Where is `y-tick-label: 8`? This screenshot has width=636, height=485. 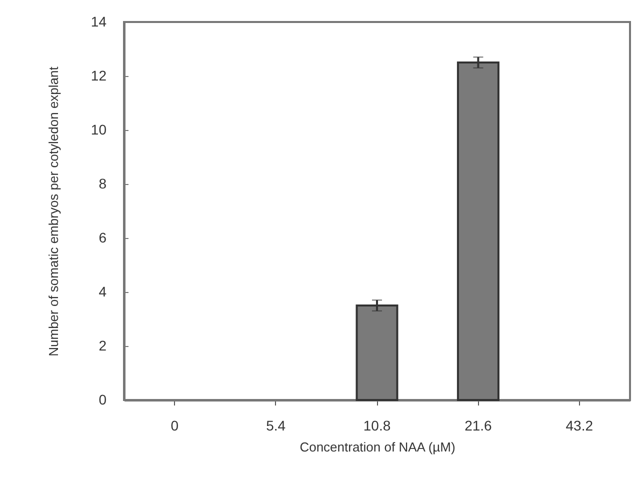 y-tick-label: 8 is located at coordinates (102, 184).